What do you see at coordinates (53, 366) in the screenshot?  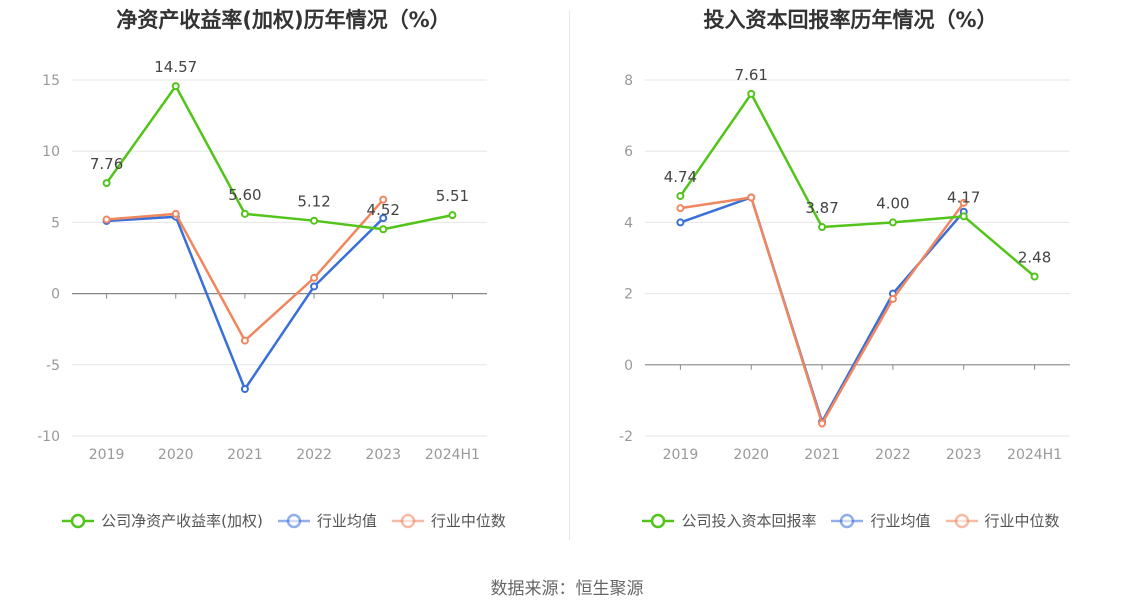 I see `y-tick-label: -5` at bounding box center [53, 366].